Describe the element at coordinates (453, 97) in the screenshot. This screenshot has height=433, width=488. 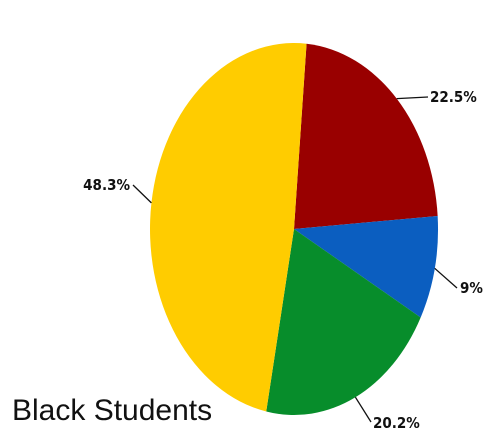
I see `slice-label: 22.5%` at that location.